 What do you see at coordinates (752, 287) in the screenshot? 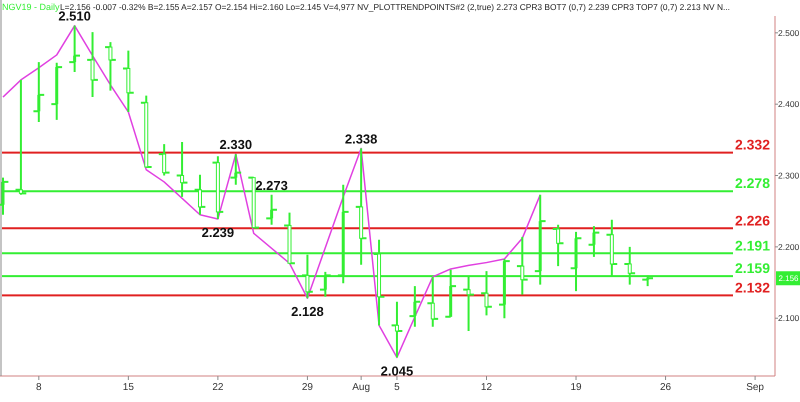
I see `ref-line-label: 2.132` at bounding box center [752, 287].